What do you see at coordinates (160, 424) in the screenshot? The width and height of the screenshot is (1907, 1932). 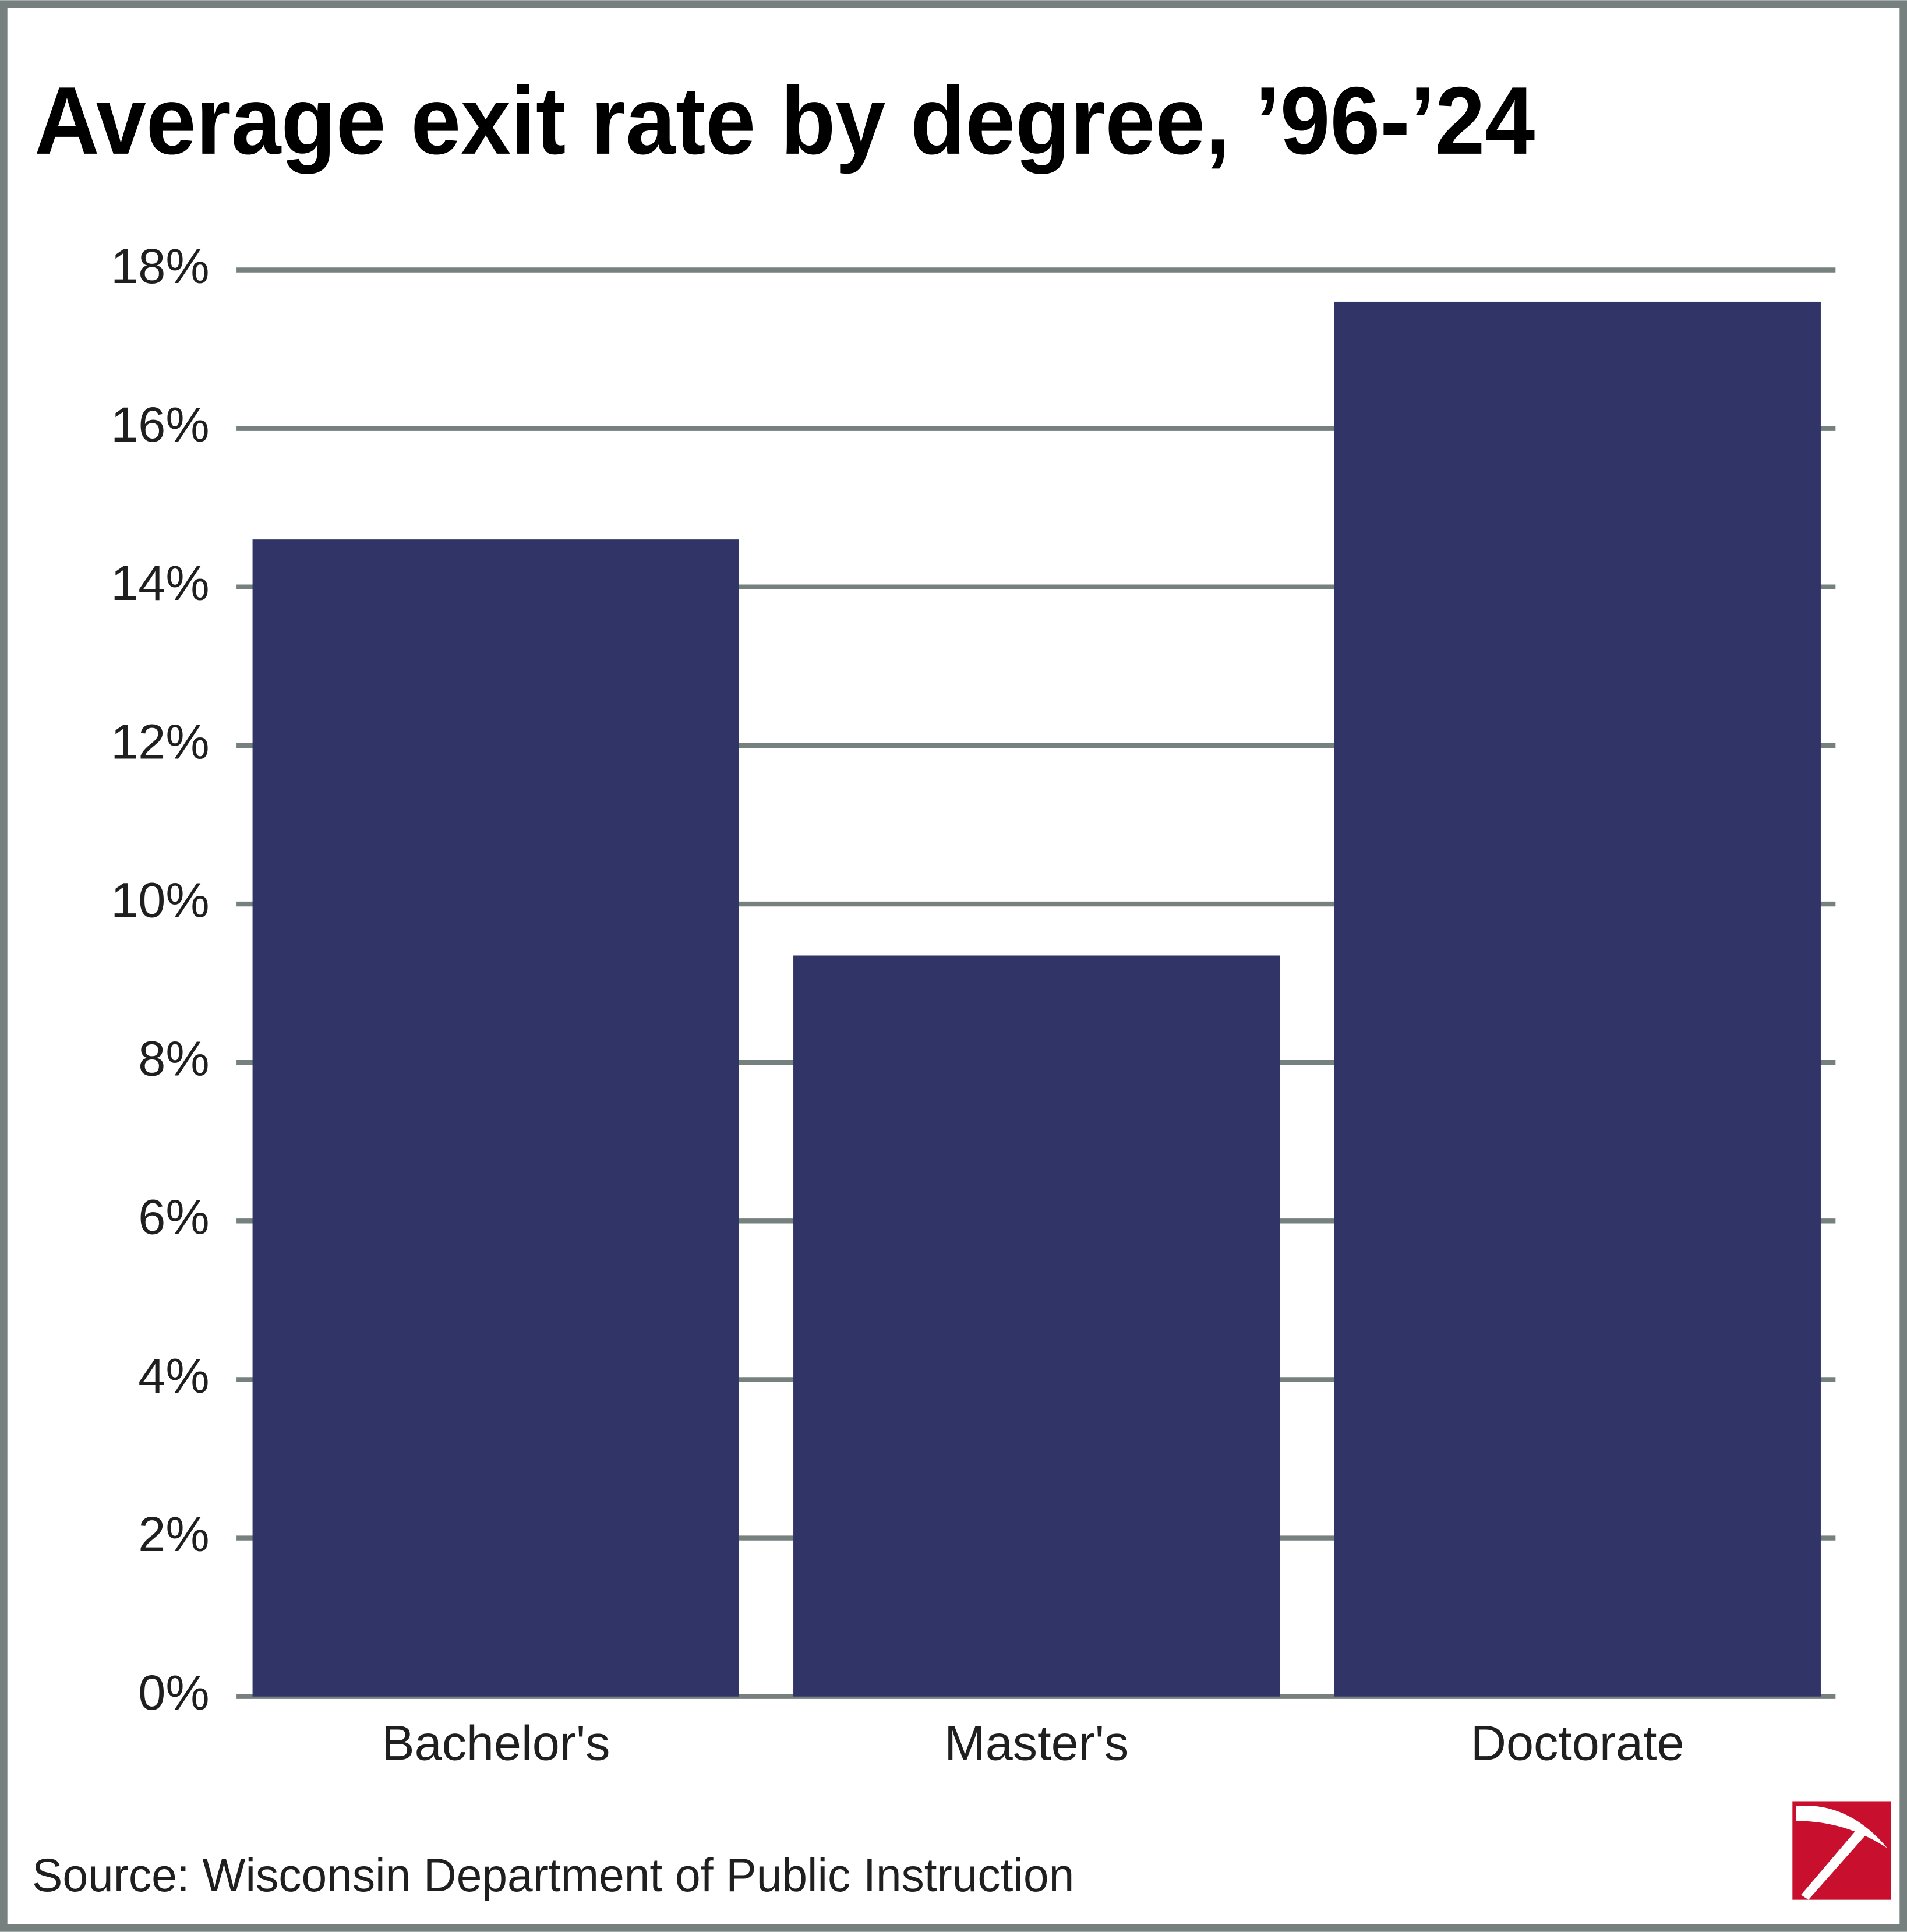 I see `y-tick-label: 16%` at bounding box center [160, 424].